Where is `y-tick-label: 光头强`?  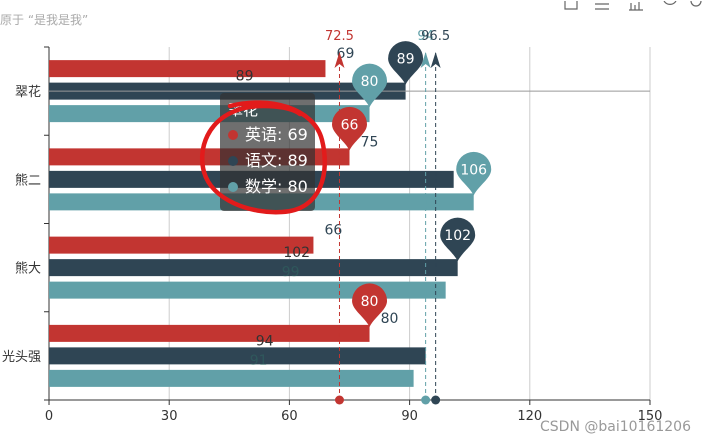 y-tick-label: 光头强 is located at coordinates (21, 357).